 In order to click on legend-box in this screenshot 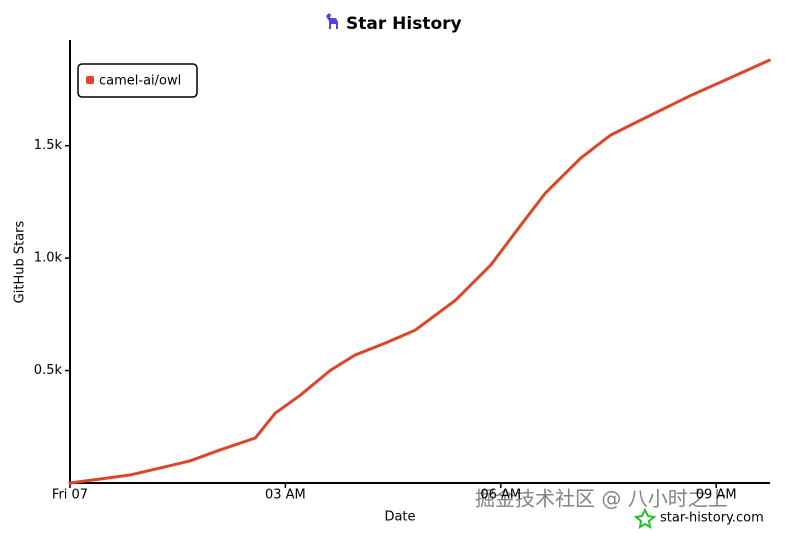, I will do `click(137, 80)`.